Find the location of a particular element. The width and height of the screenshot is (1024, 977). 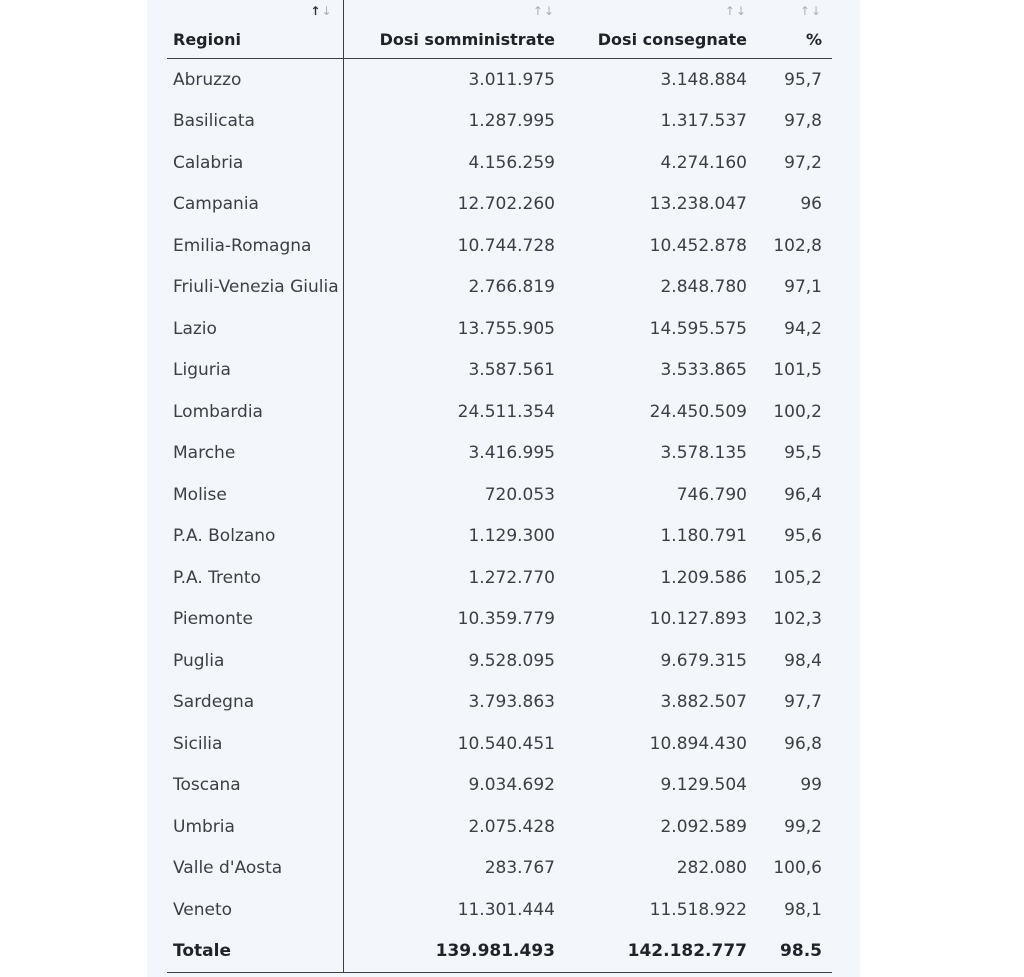

cell-administered: 720.053 is located at coordinates (519, 494).